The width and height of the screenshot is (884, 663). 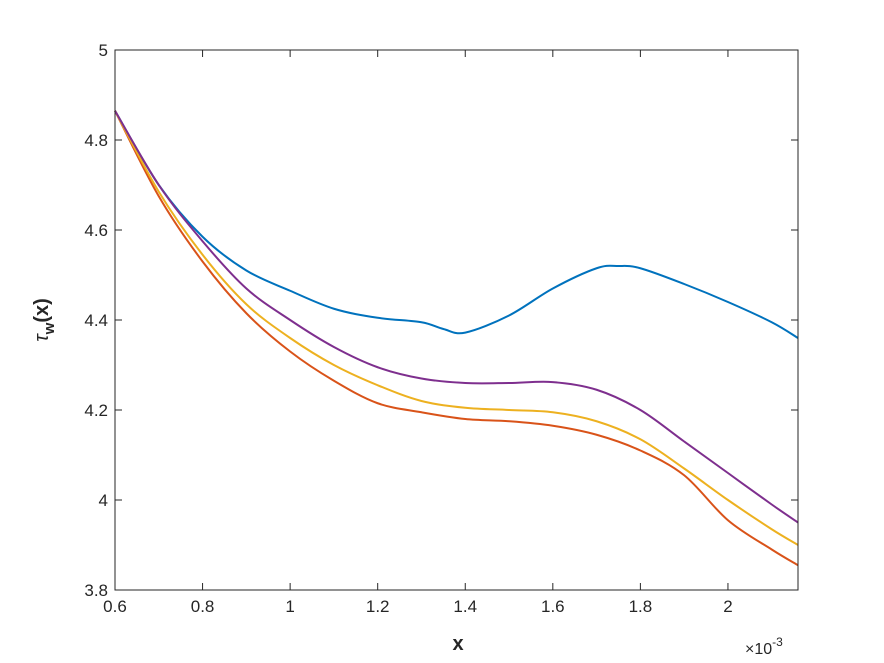 What do you see at coordinates (96, 590) in the screenshot?
I see `y-tick-label: 3.8` at bounding box center [96, 590].